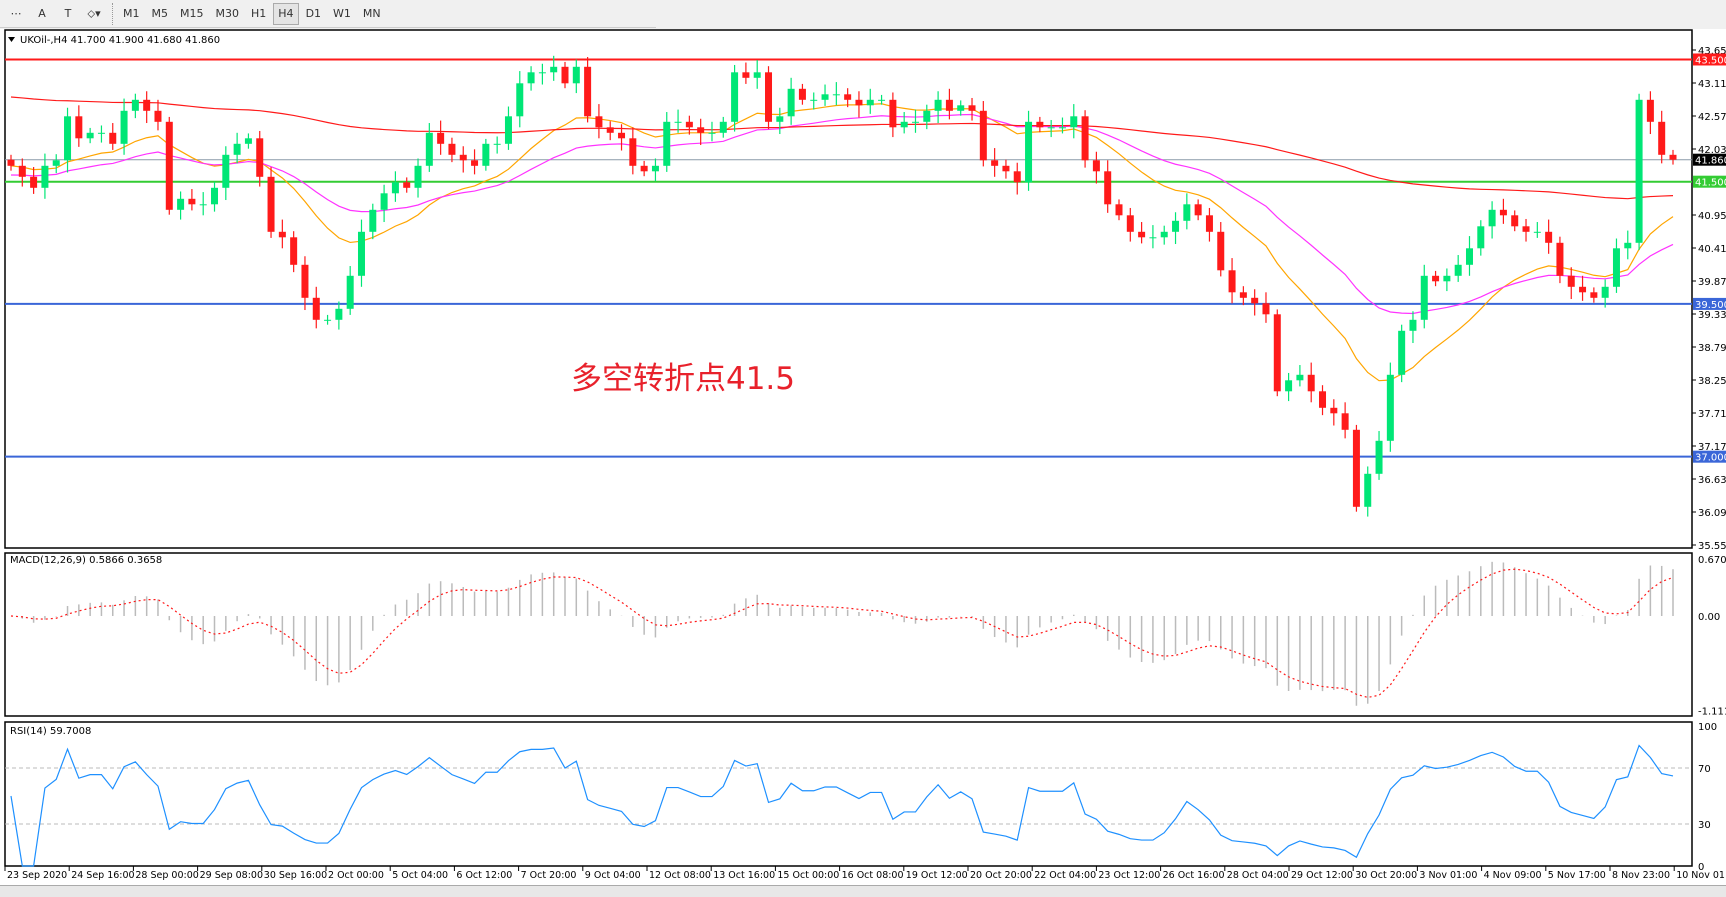 The image size is (1726, 897). I want to click on text-label-tool-button: T, so click(68, 13).